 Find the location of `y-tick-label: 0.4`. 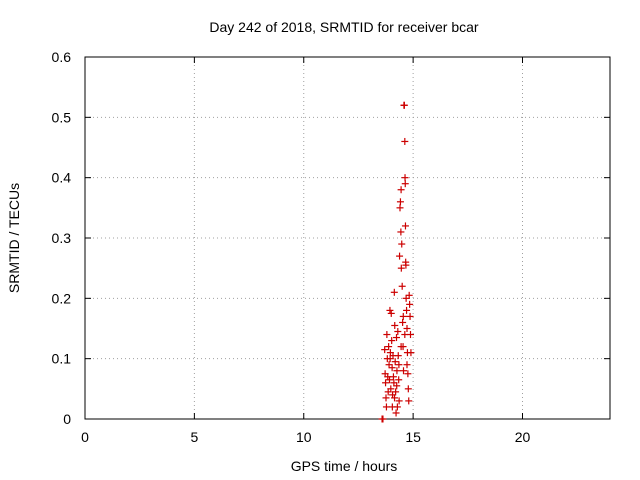

y-tick-label: 0.4 is located at coordinates (62, 178).